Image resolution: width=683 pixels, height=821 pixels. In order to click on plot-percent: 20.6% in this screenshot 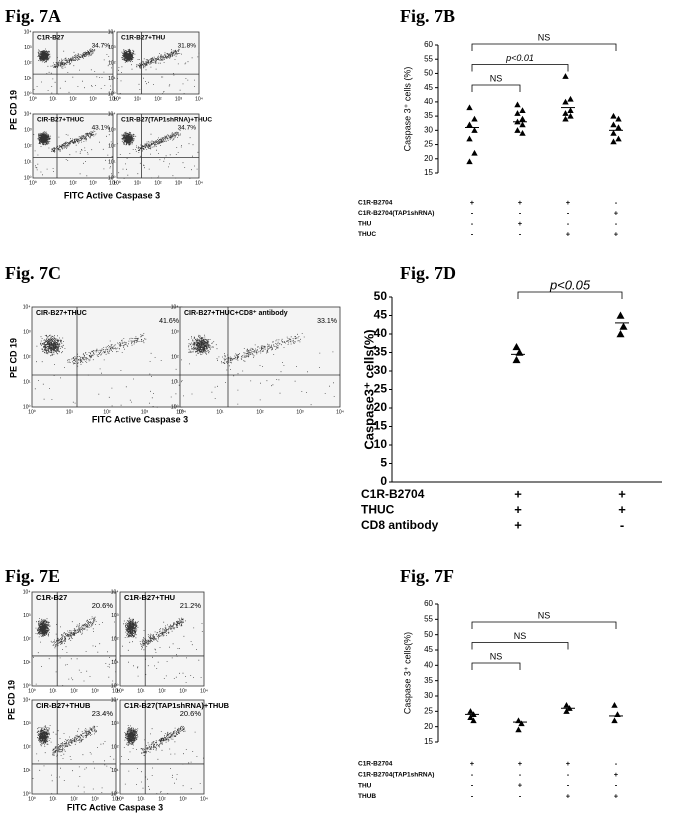, I will do `click(103, 605)`.